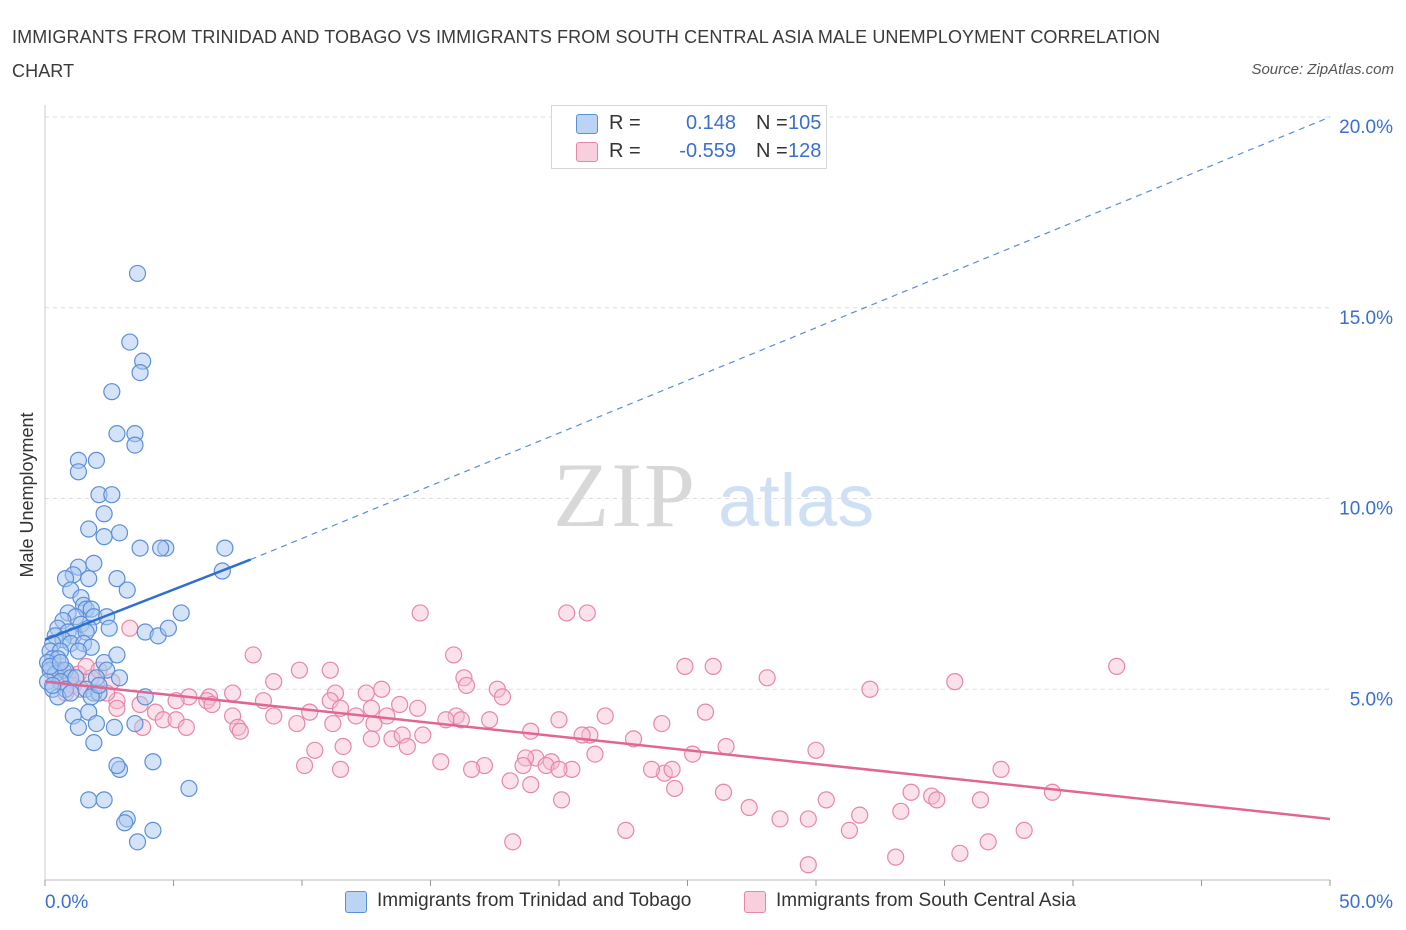 Image resolution: width=1406 pixels, height=930 pixels. I want to click on correlation-legend: R = 0.148 N = 105 R = -0.559 N = 128, so click(689, 137).